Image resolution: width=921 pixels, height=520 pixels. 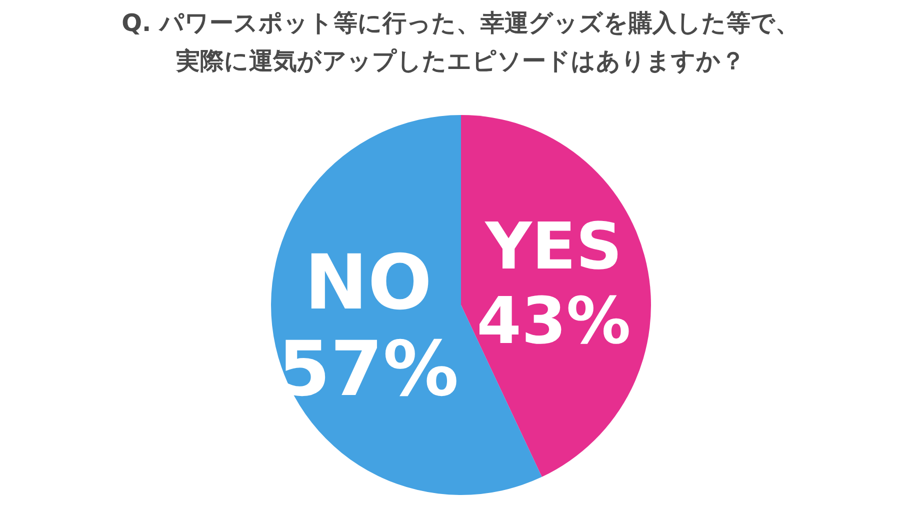 I want to click on chart-title: Q. パワースポット等に行った、幸運グッズを購入した等で、実際に運気がアップしたエピソードはありますか？, so click(x=460, y=42).